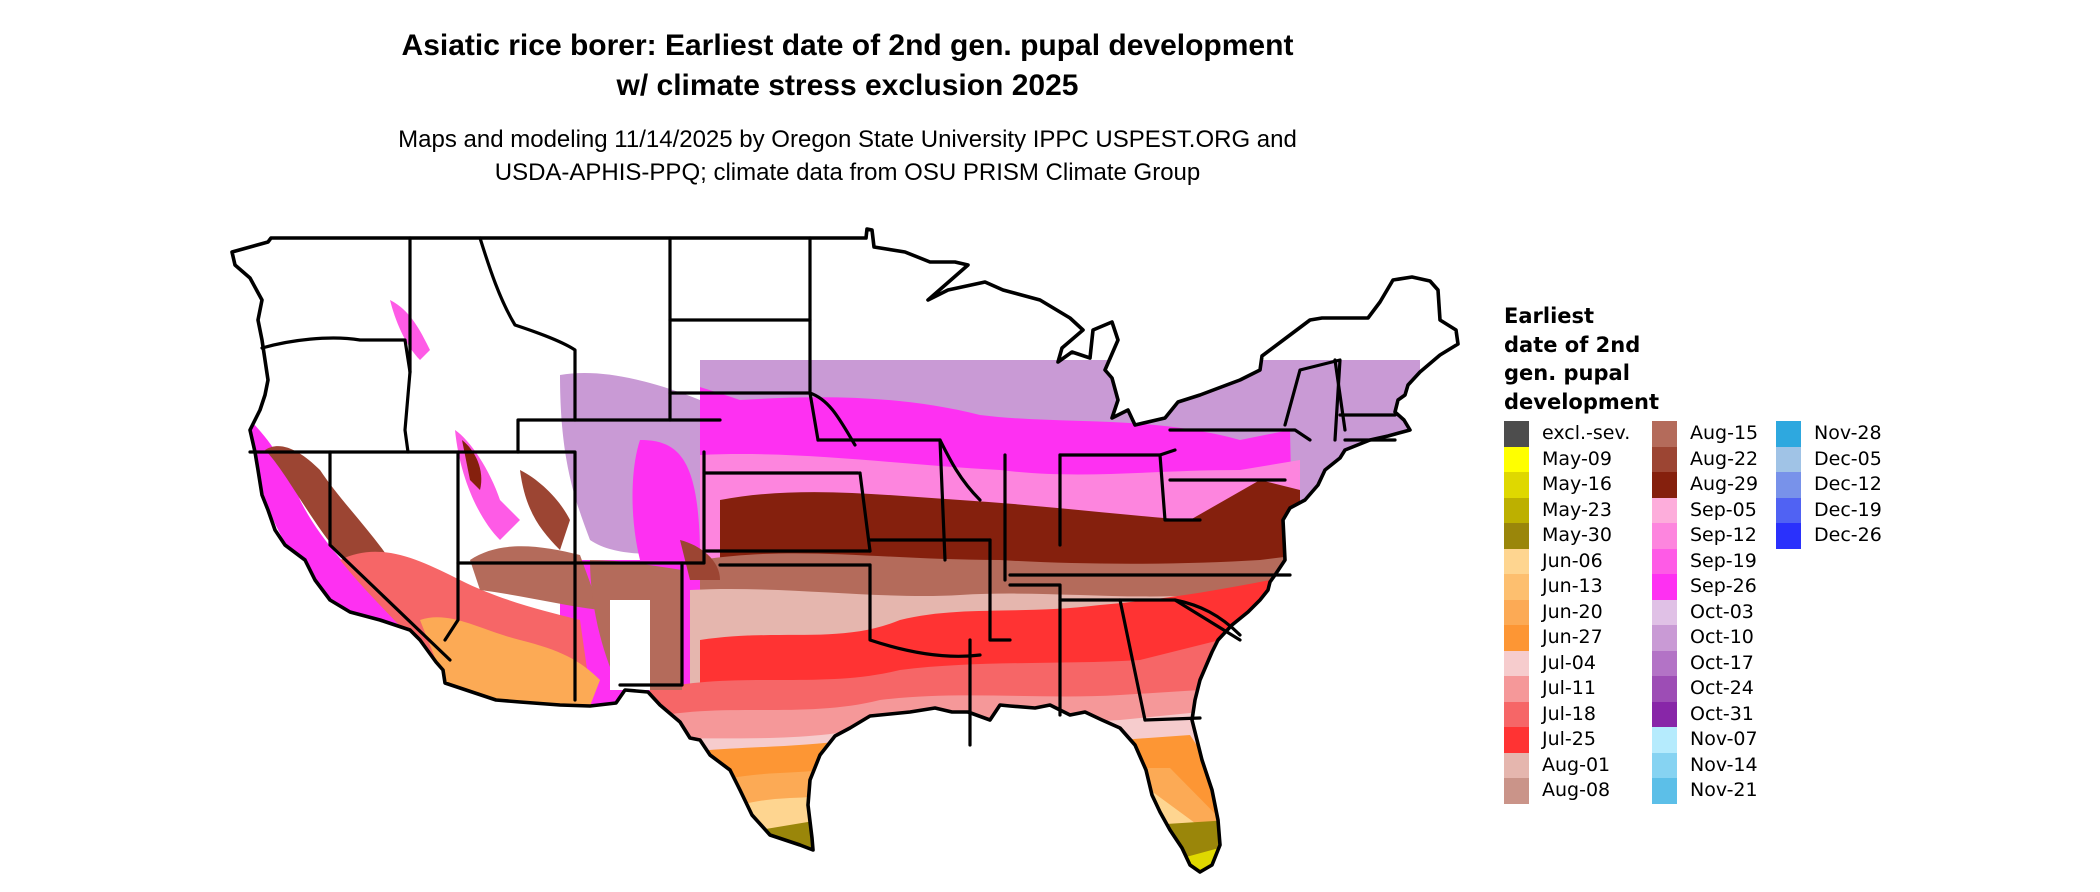 The height and width of the screenshot is (892, 2100). Describe the element at coordinates (1723, 586) in the screenshot. I see `legend-label: Sep-26` at that location.